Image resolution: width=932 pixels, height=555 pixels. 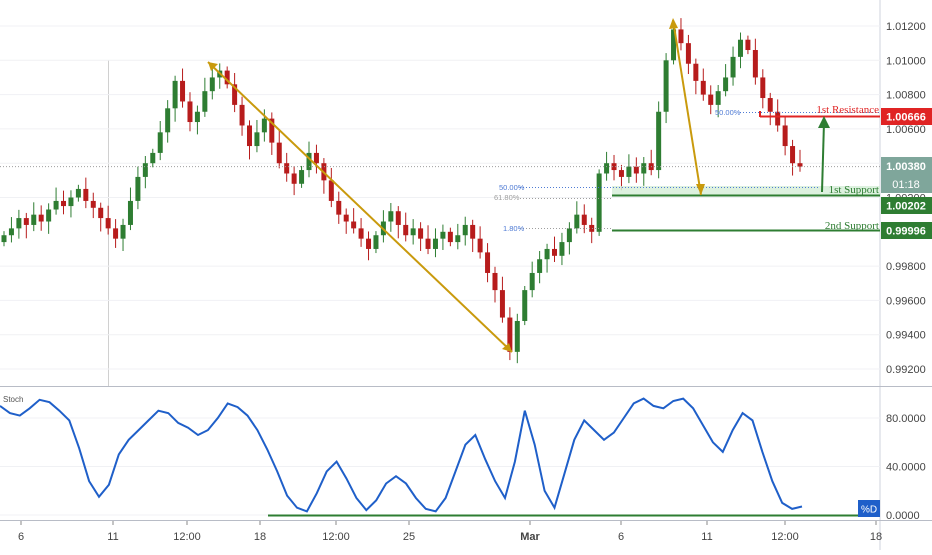 What do you see at coordinates (869, 508) in the screenshot?
I see `stoch-d-badge: %D` at bounding box center [869, 508].